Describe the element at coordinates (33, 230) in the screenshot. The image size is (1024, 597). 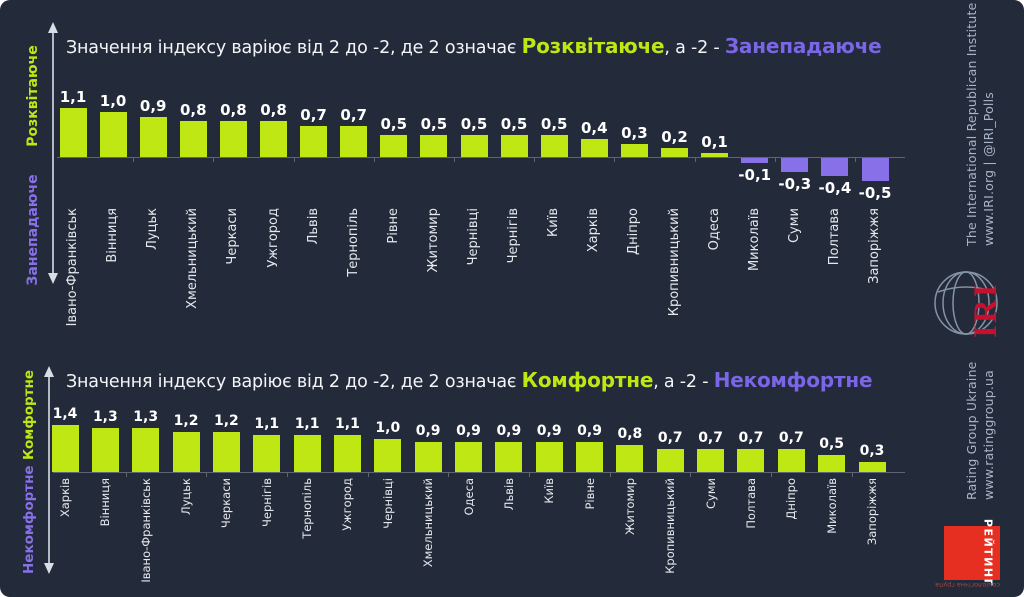
I see `chart1-axis-negative-label: Занепадаюче` at that location.